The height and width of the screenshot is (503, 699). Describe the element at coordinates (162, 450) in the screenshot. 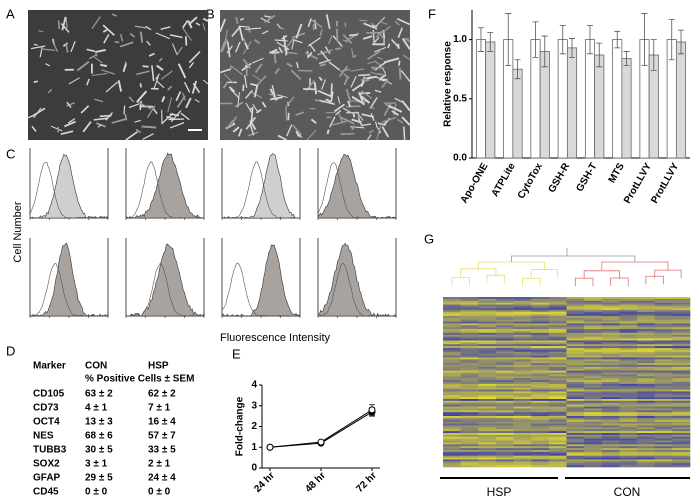

I see `table-cell: 33 ± 5` at that location.